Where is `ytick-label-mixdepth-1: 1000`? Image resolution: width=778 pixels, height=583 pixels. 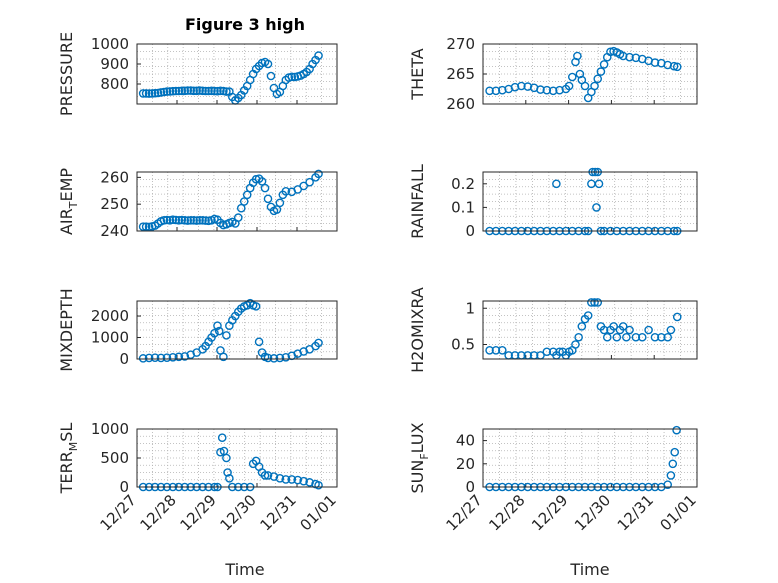 ytick-label-mixdepth-1: 1000 is located at coordinates (110, 338).